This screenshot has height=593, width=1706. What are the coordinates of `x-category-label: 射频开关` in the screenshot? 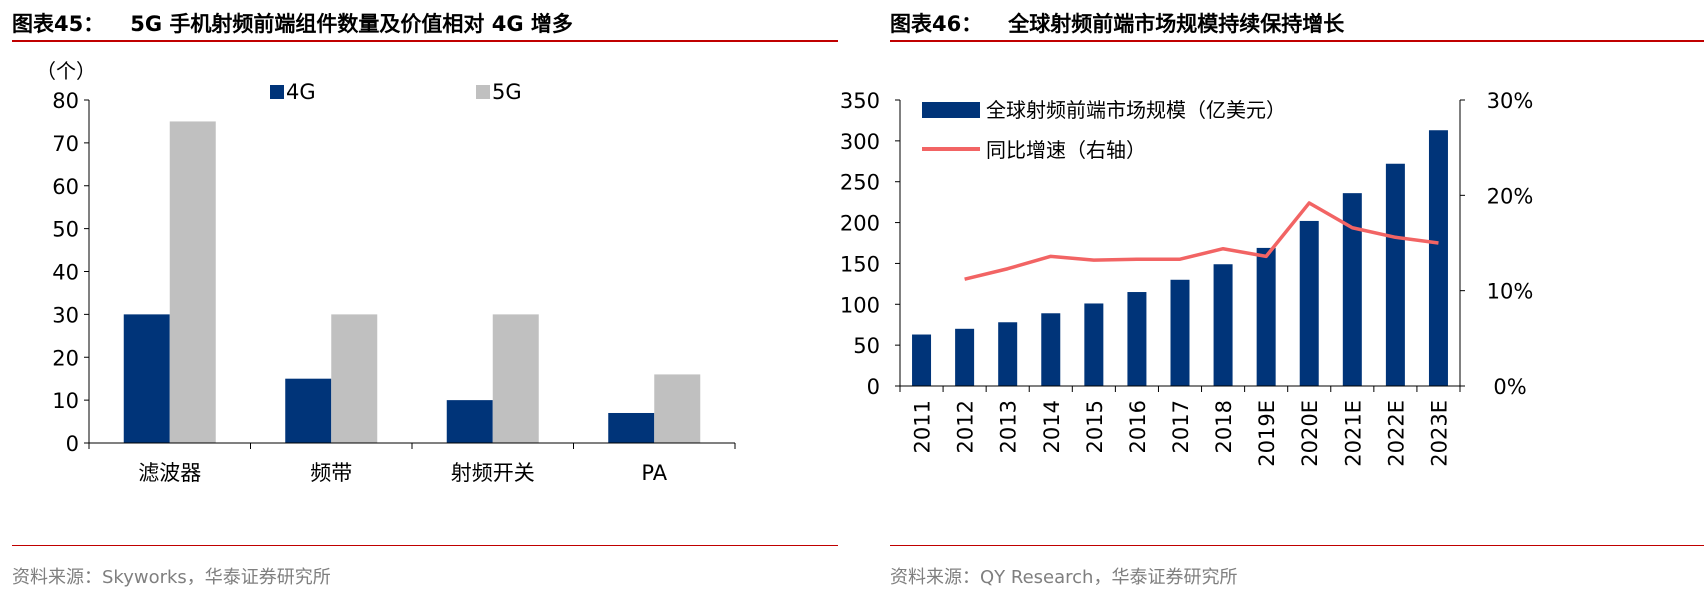 It's located at (493, 473).